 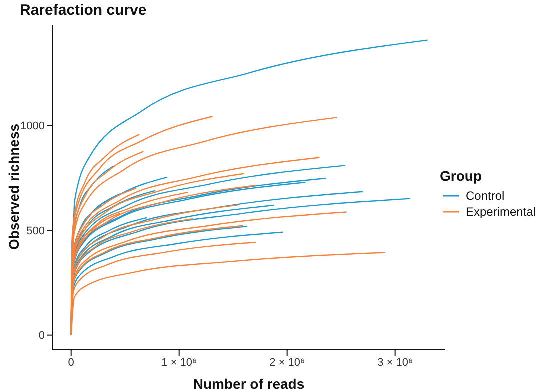 I want to click on x-tick-label: 1 × 10⁶, so click(x=180, y=362).